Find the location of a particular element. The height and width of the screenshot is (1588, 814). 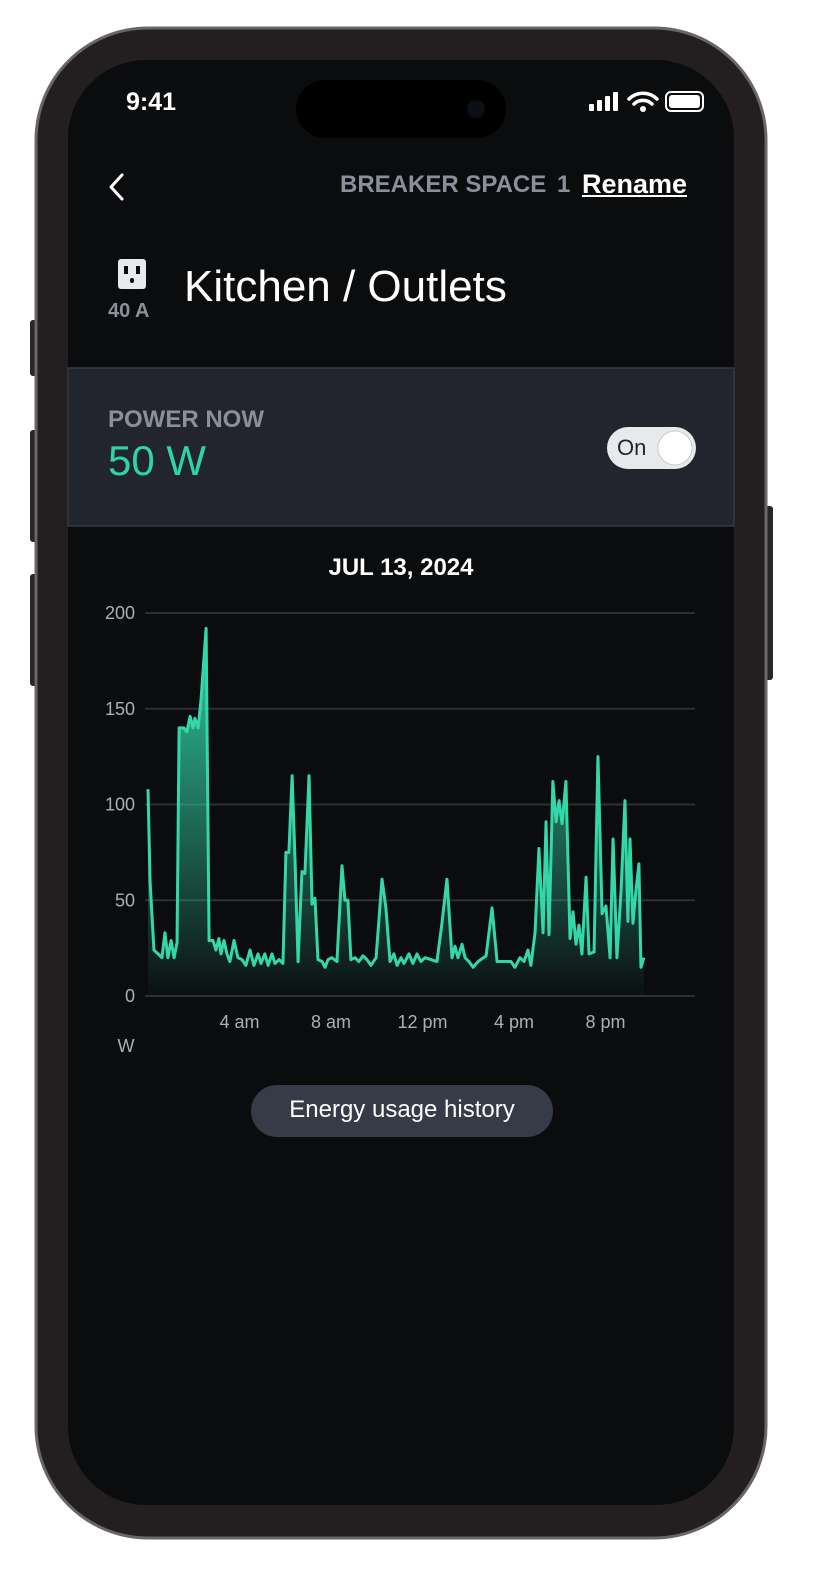

amperage: 40 A is located at coordinates (129, 311).